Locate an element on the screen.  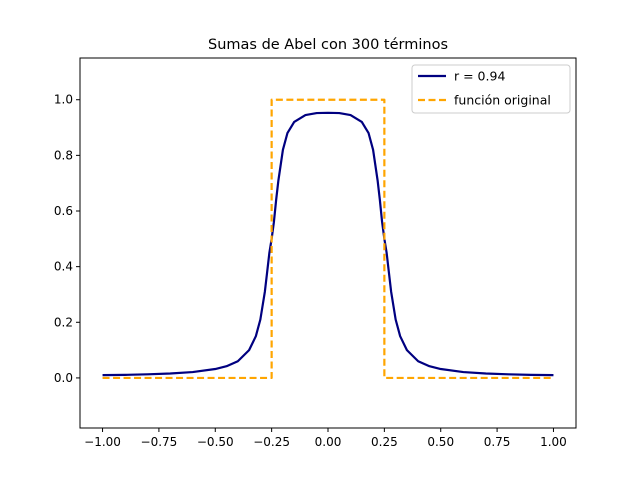
legend-box is located at coordinates (491, 89).